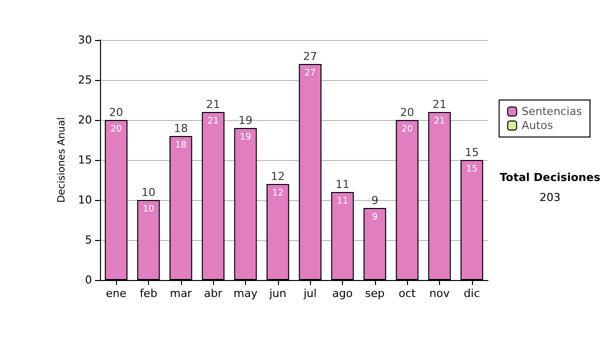 The image size is (600, 340). I want to click on text: 203, so click(550, 197).